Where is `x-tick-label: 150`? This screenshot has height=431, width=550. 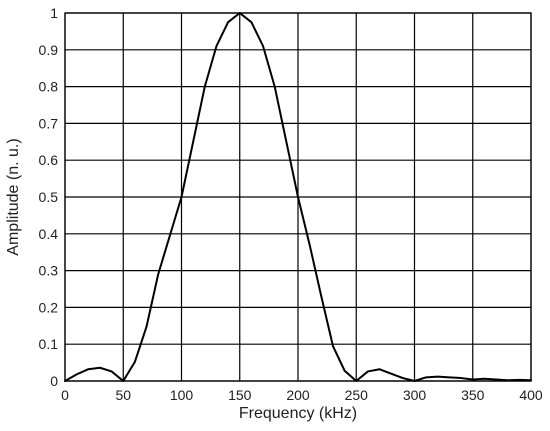
x-tick-label: 150 is located at coordinates (240, 395).